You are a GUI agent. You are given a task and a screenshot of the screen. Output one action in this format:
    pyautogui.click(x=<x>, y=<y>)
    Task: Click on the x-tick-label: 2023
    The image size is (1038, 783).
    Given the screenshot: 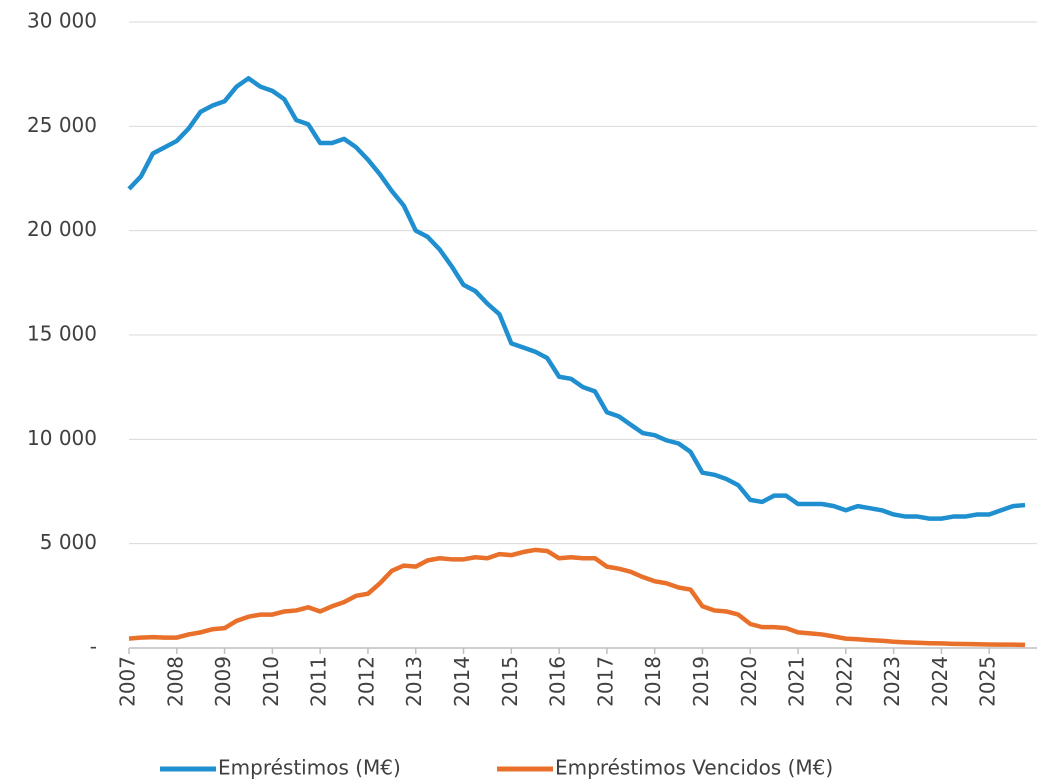 What is the action you would take?
    pyautogui.click(x=892, y=681)
    